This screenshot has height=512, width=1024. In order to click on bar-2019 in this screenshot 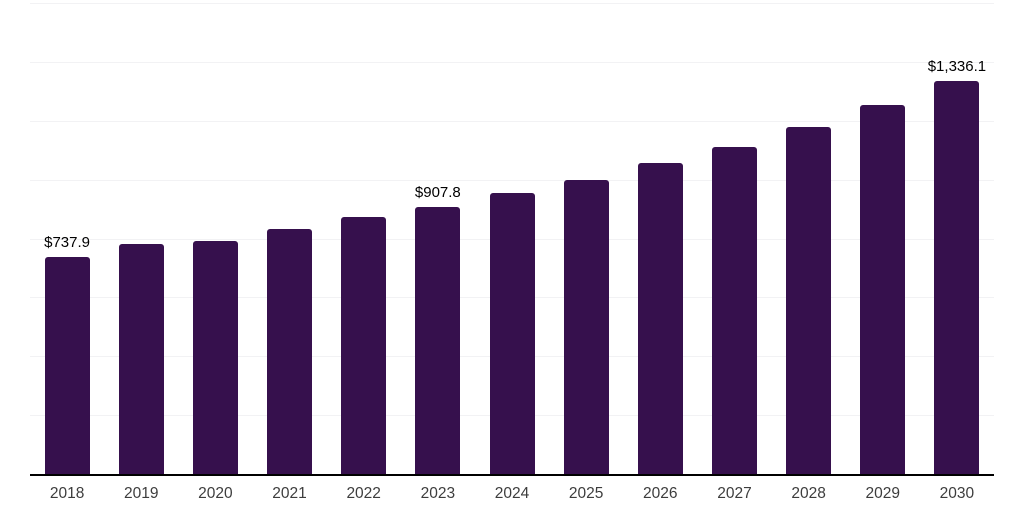, I will do `click(141, 359)`.